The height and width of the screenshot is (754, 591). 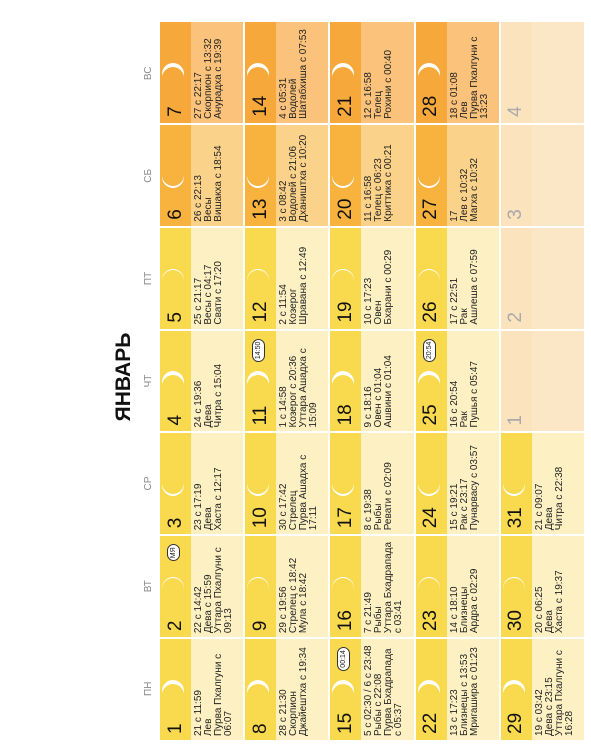 I want to click on day-number: 29, so click(x=516, y=723).